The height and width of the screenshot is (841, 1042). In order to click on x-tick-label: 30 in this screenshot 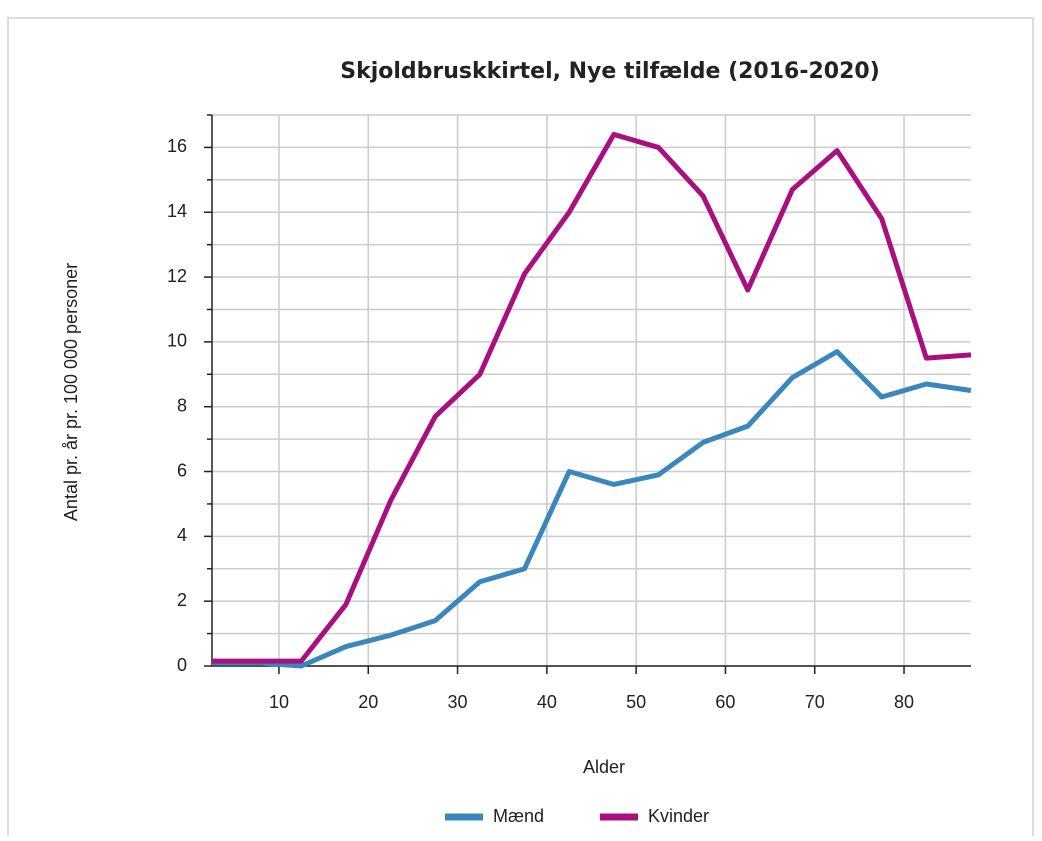, I will do `click(458, 702)`.